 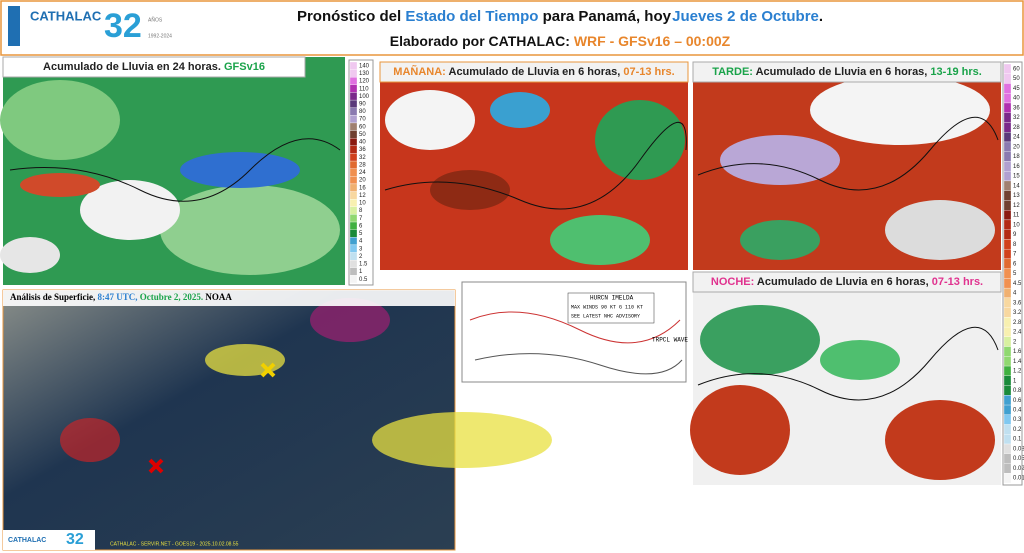 I want to click on title-part: TARDE:, so click(x=732, y=72).